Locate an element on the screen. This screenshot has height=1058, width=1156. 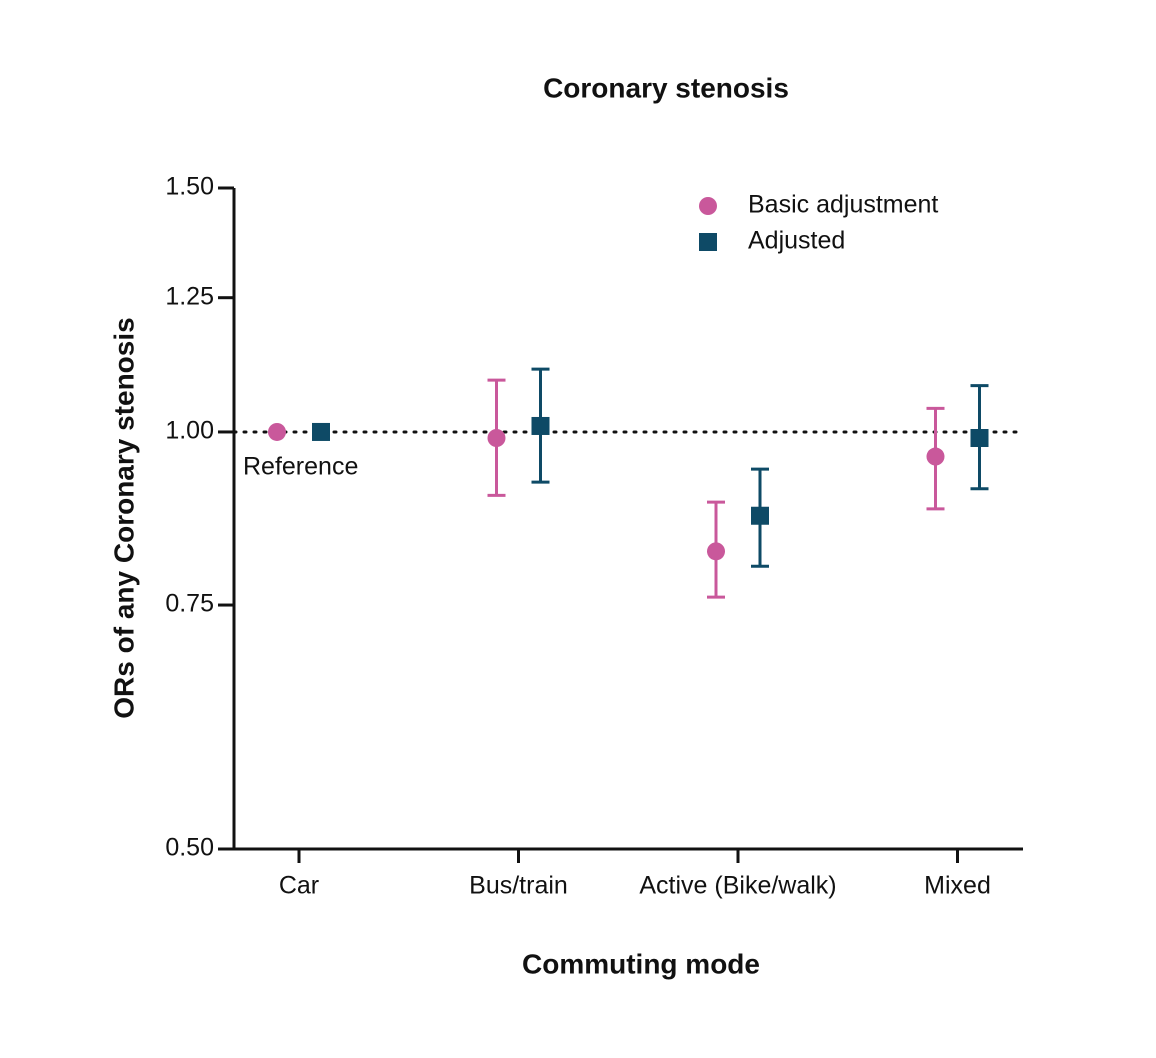
y-tick-label: 1.50 is located at coordinates (189, 187).